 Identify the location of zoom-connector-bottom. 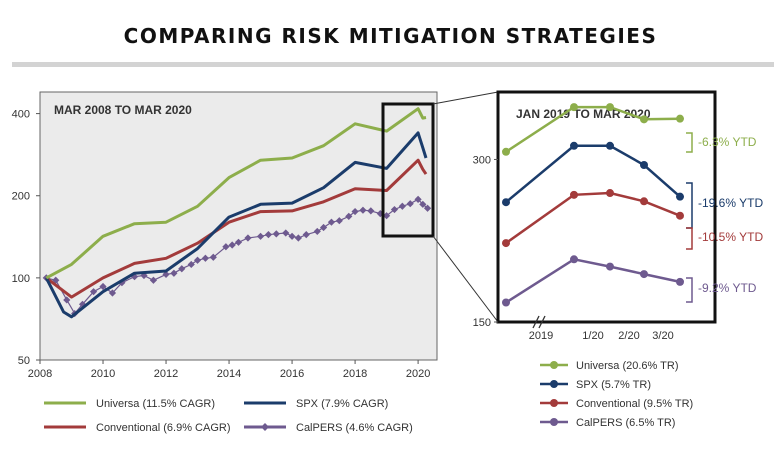
(465, 279).